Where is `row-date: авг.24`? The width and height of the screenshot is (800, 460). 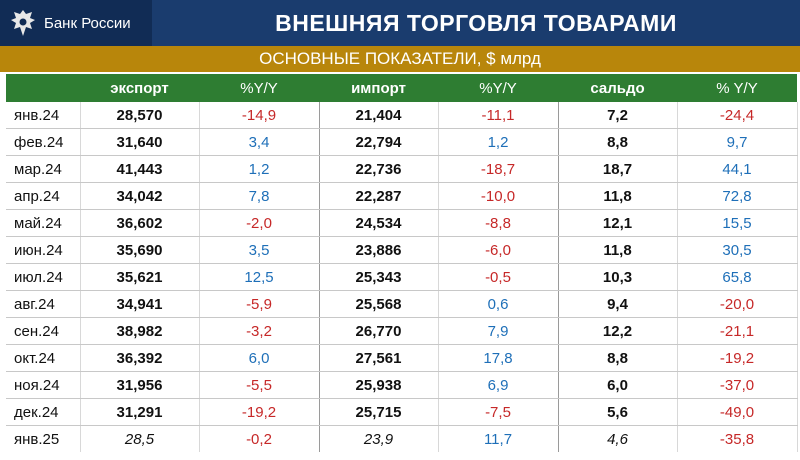 row-date: авг.24 is located at coordinates (43, 304).